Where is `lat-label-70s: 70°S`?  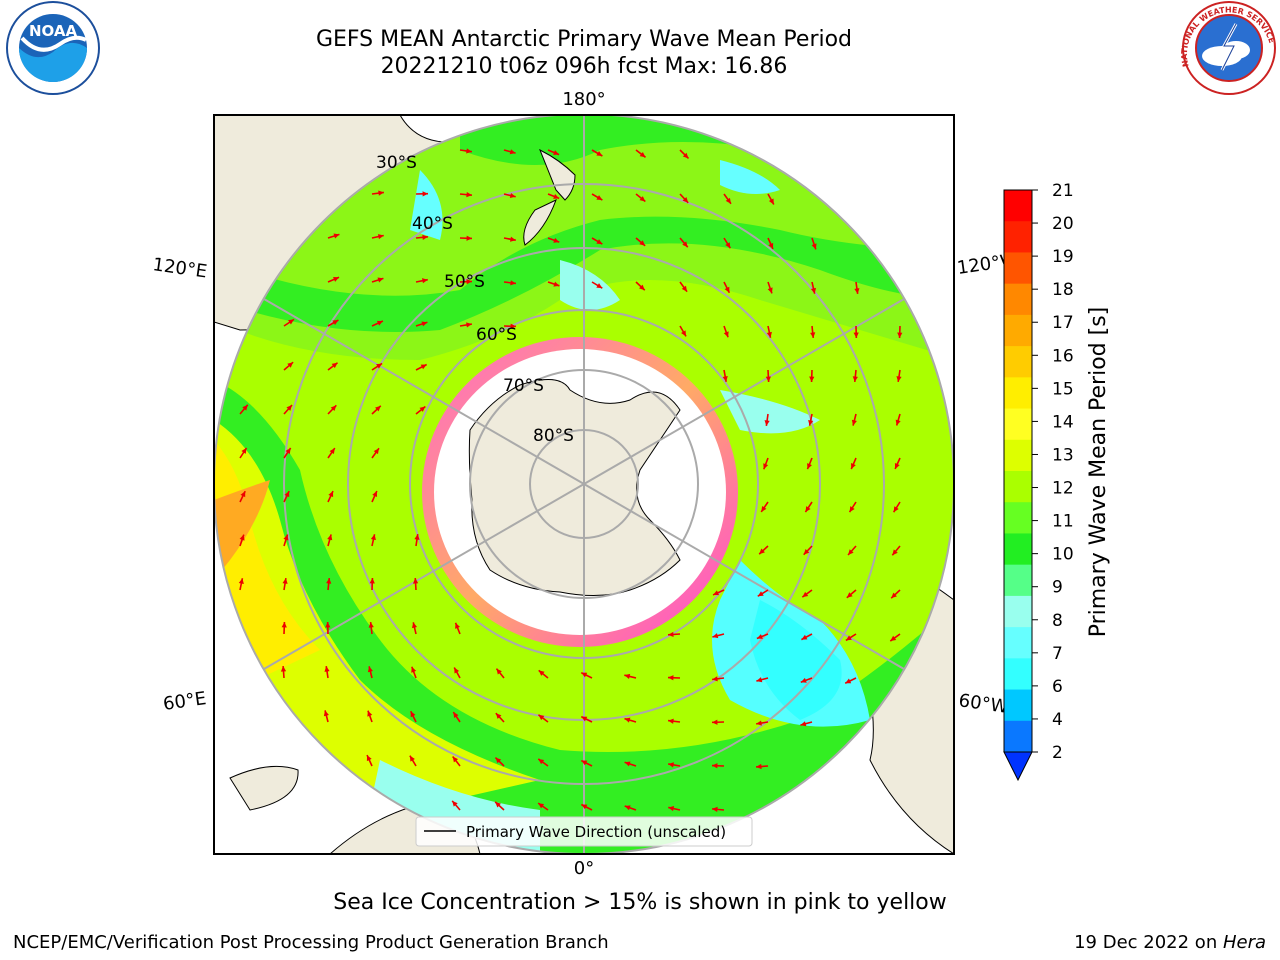 lat-label-70s: 70°S is located at coordinates (523, 386).